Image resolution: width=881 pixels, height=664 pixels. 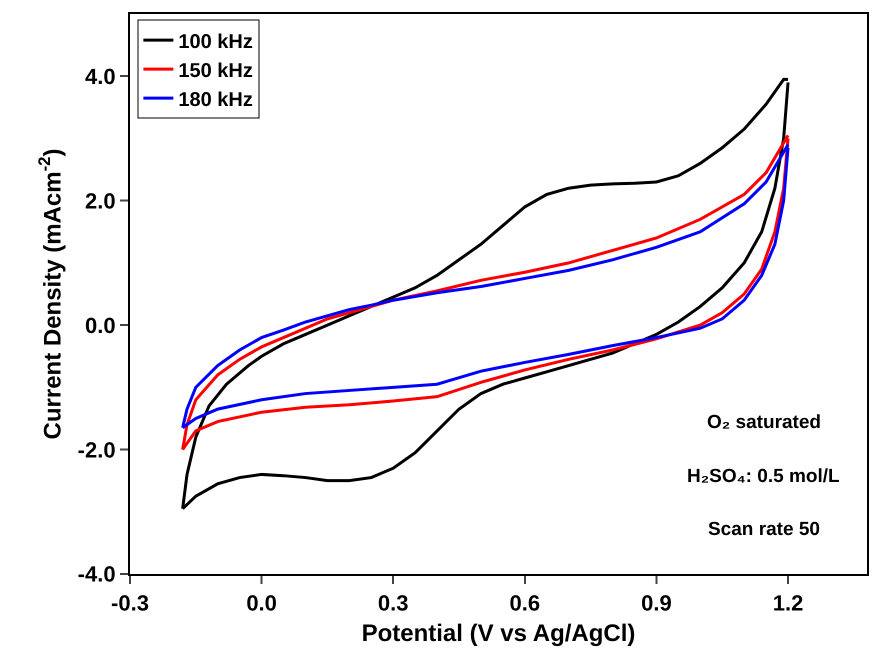 I want to click on y-tick-label: -2.0, so click(x=97, y=449).